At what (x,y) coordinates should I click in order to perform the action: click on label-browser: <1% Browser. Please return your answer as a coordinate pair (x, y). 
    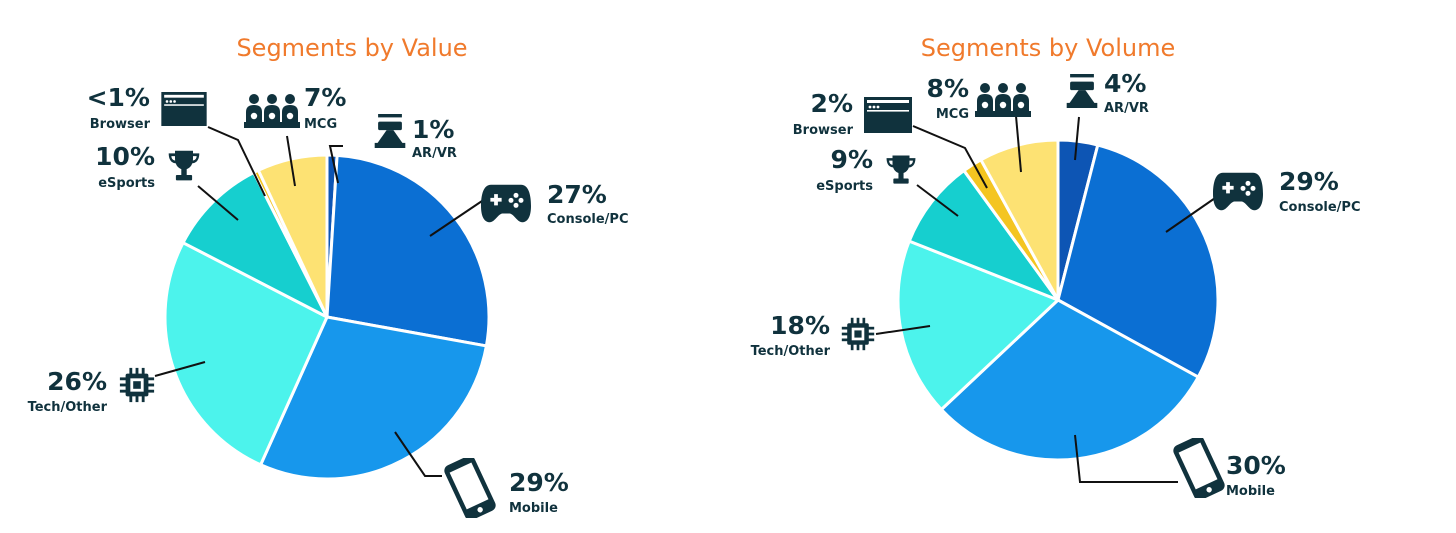
    Looking at the image, I should click on (147, 107).